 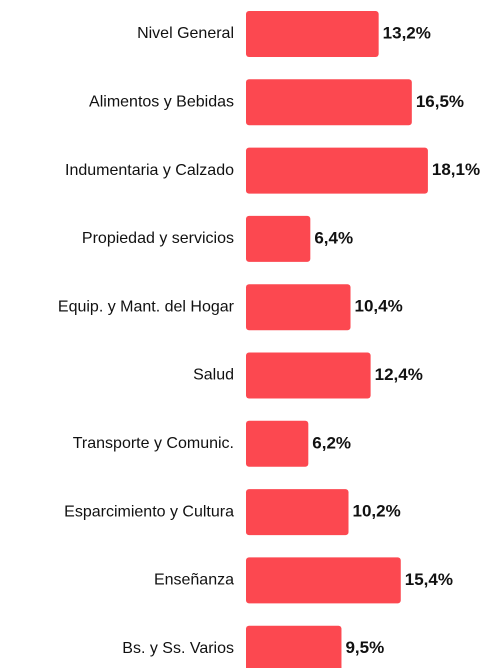 What do you see at coordinates (440, 101) in the screenshot?
I see `value-label: 16,5%` at bounding box center [440, 101].